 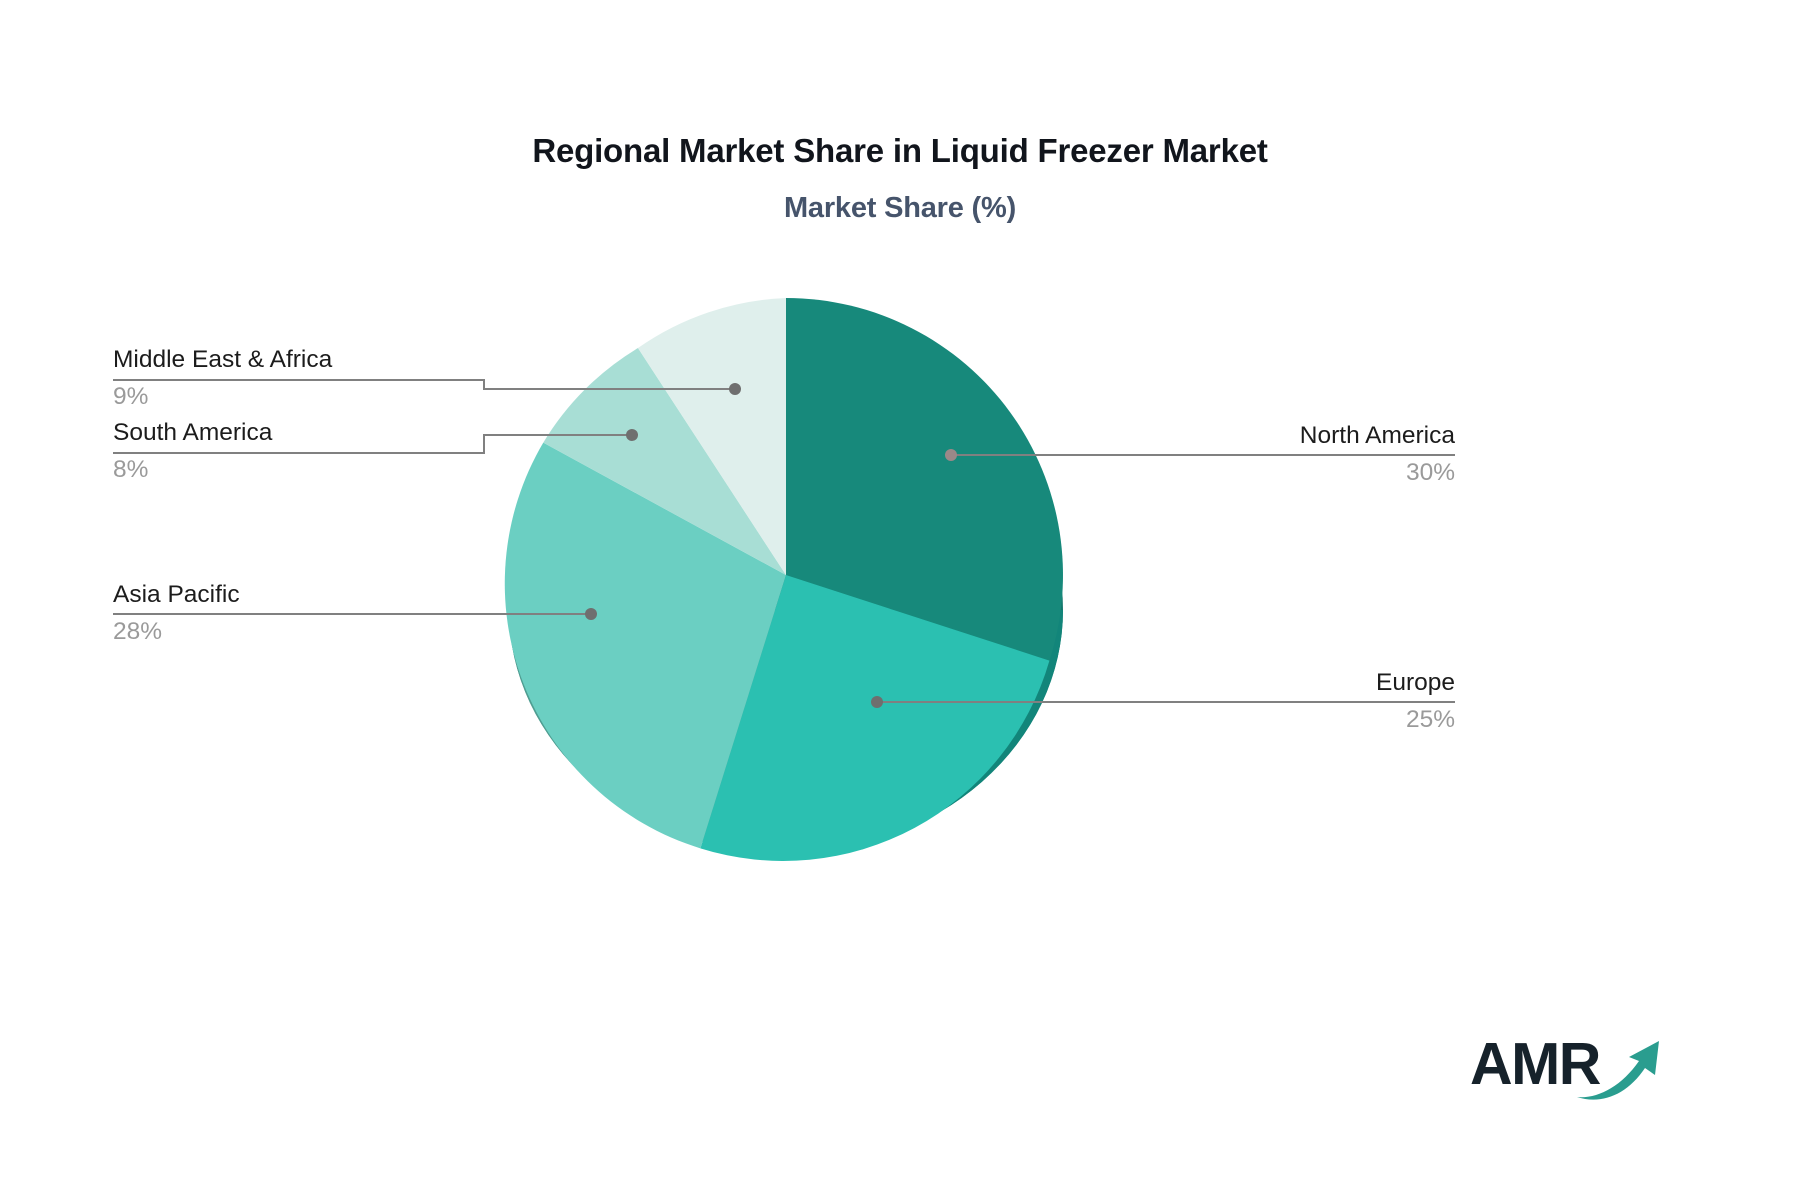 I want to click on callout-label-text: Asia Pacific, so click(x=176, y=594).